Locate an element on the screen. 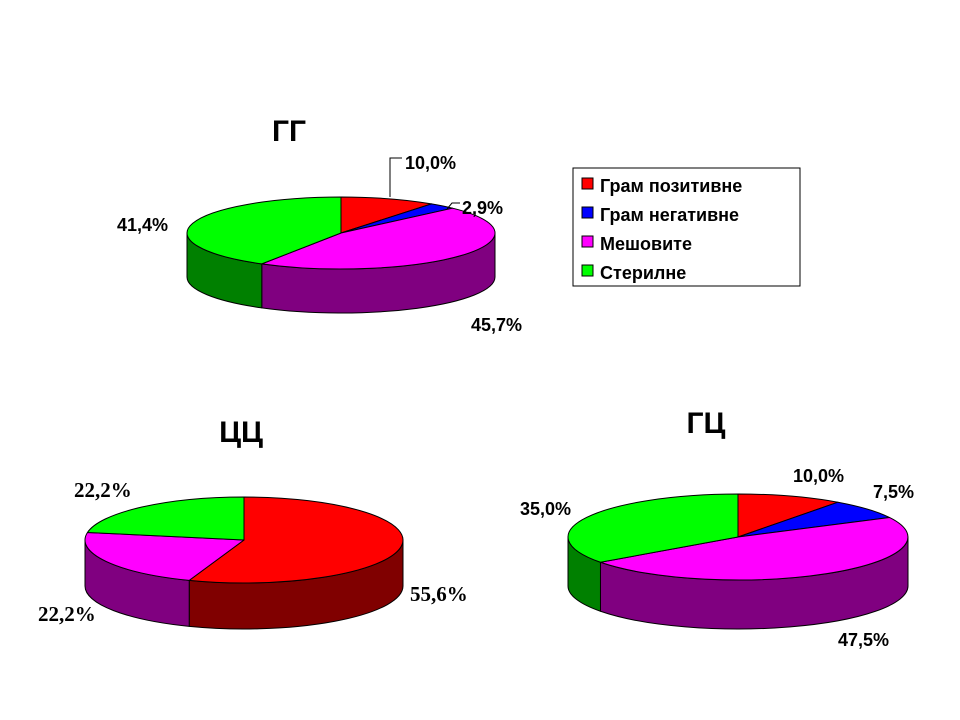 Image resolution: width=960 pixels, height=720 pixels. legend-swatch-sterile is located at coordinates (587, 270).